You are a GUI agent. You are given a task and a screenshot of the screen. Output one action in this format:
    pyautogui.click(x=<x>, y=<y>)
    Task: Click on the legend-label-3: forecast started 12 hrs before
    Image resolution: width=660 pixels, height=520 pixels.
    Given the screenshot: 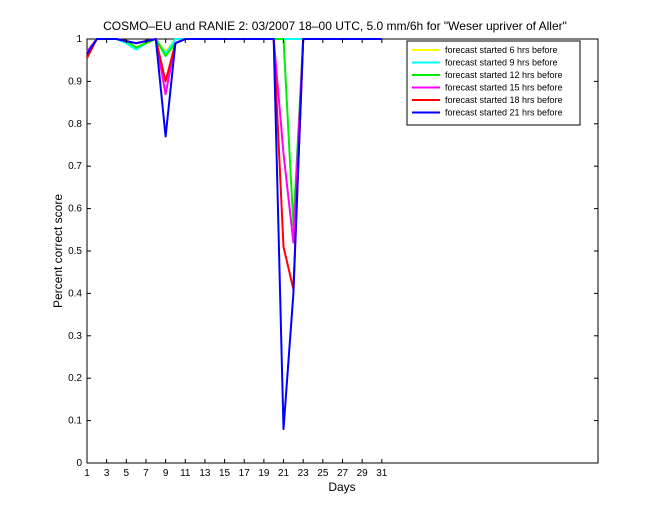 What is the action you would take?
    pyautogui.click(x=504, y=75)
    